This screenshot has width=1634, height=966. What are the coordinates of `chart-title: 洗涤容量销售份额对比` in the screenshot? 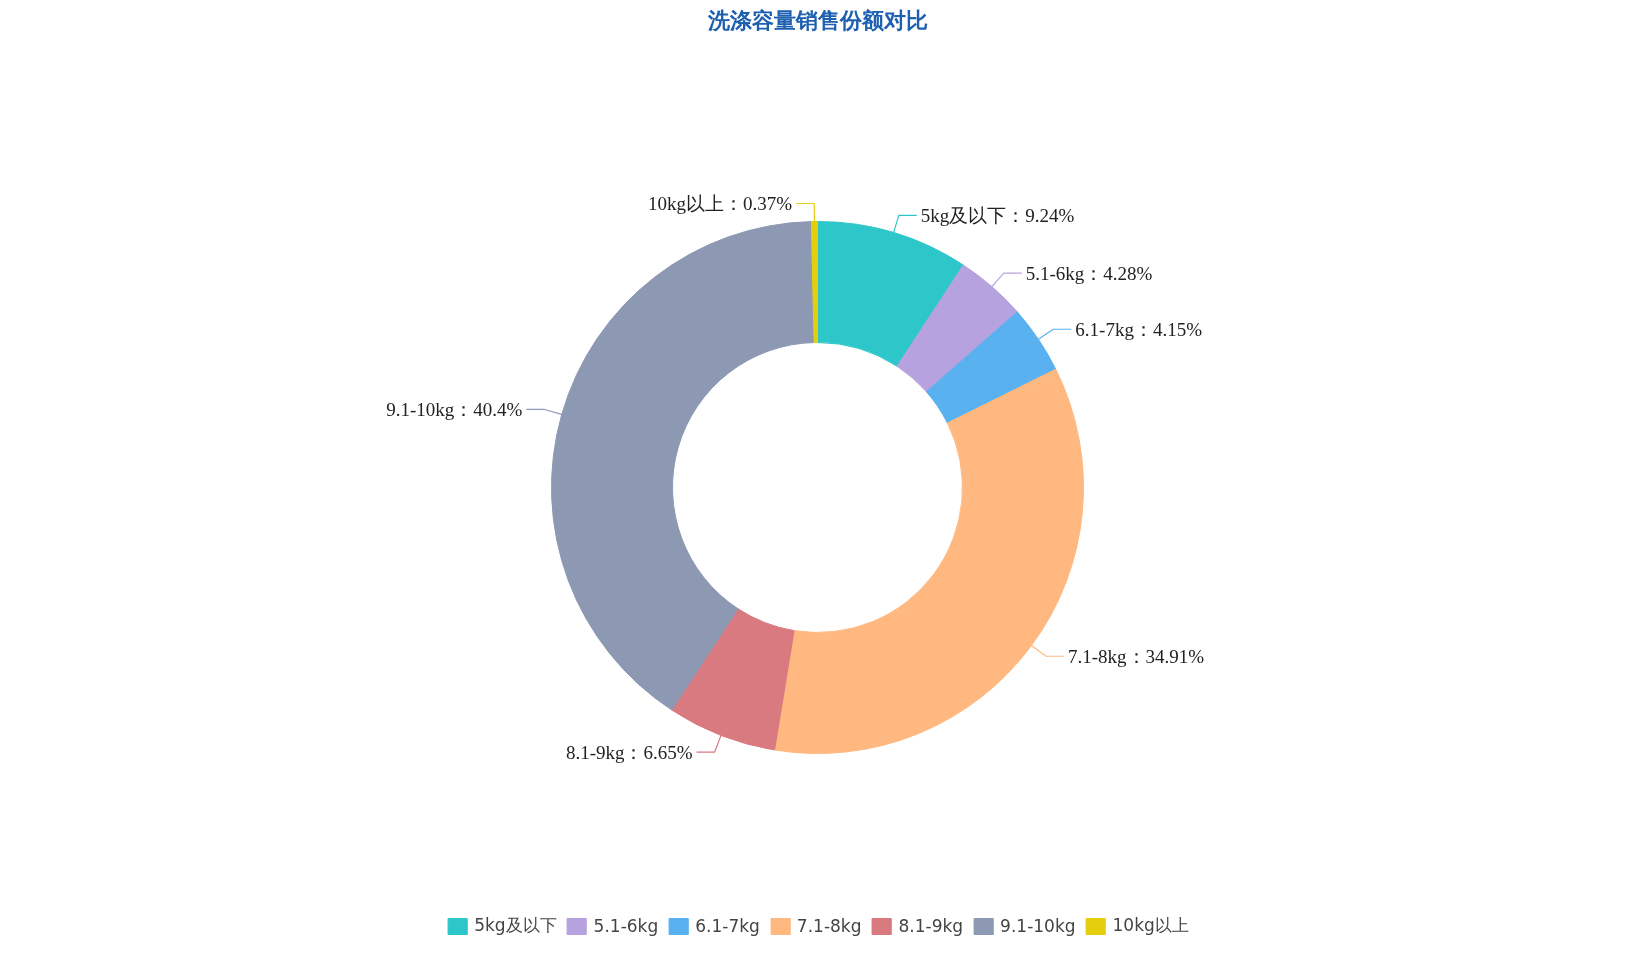 It's located at (817, 20).